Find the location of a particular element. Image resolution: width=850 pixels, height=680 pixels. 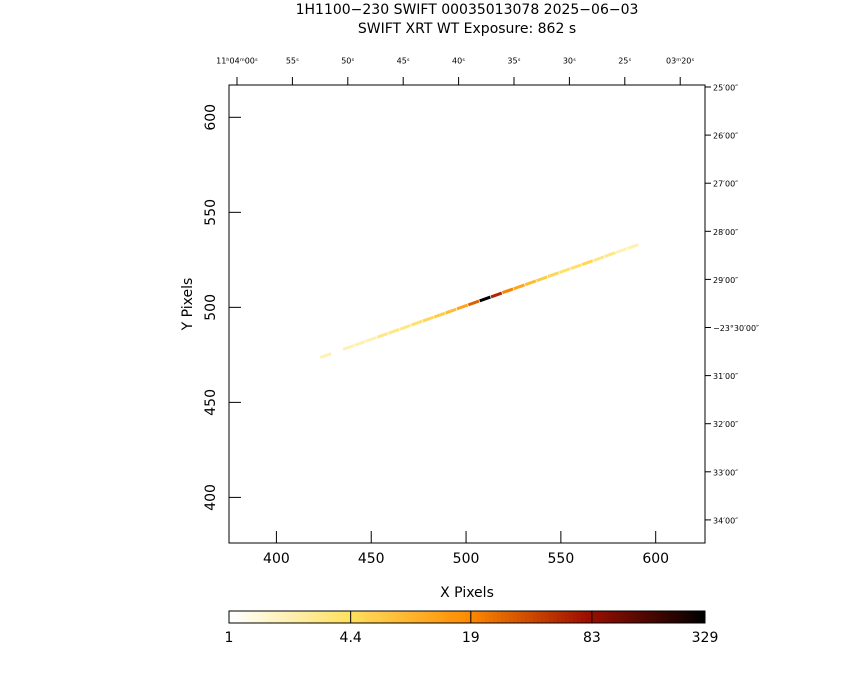

dec-label: 29′00″ is located at coordinates (725, 280).